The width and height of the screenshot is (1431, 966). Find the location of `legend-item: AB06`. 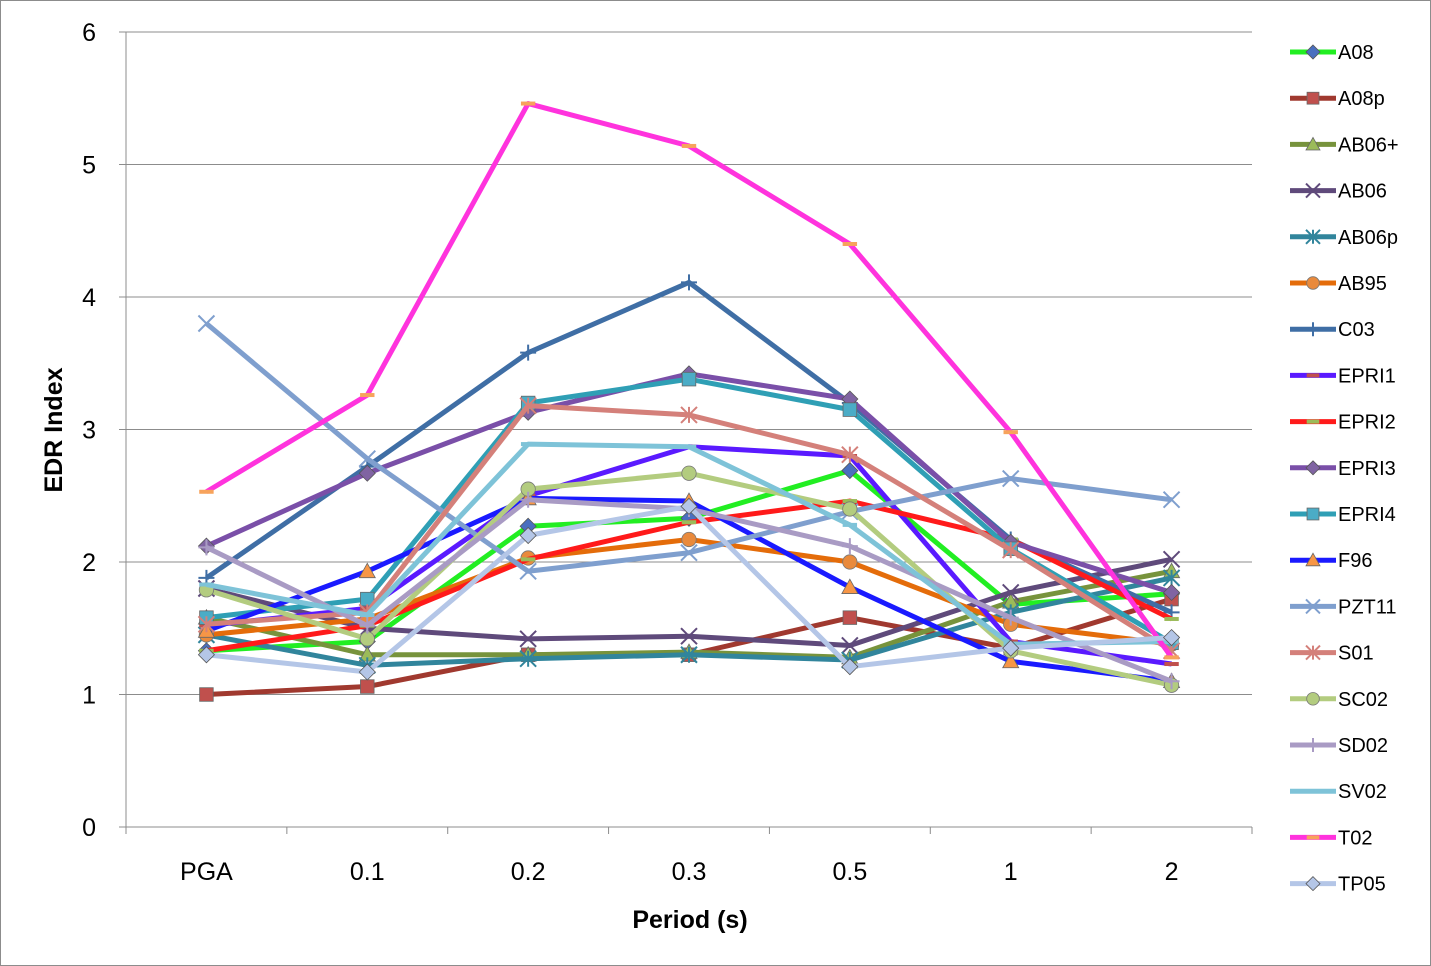

legend-item: AB06 is located at coordinates (1338, 192).